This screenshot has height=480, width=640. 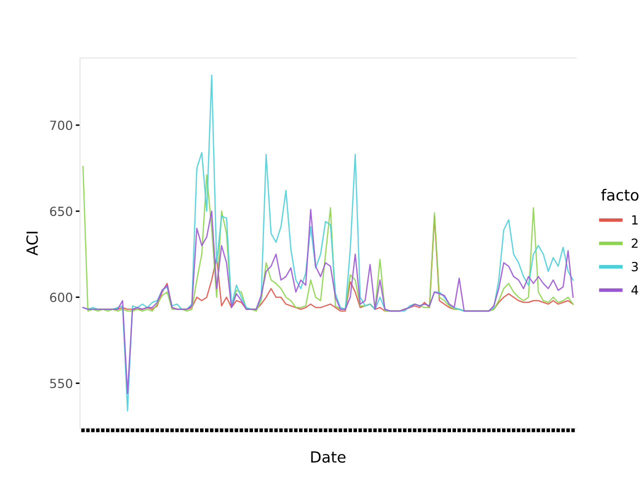 What do you see at coordinates (61, 211) in the screenshot?
I see `y-tick-label: 650` at bounding box center [61, 211].